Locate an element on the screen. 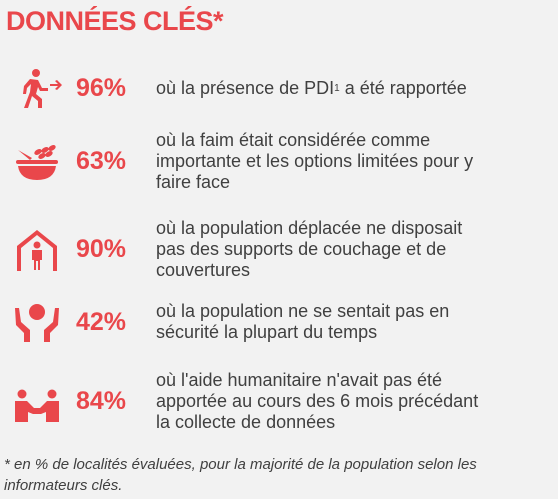 This screenshot has width=558, height=499. percent: 42% is located at coordinates (101, 321).